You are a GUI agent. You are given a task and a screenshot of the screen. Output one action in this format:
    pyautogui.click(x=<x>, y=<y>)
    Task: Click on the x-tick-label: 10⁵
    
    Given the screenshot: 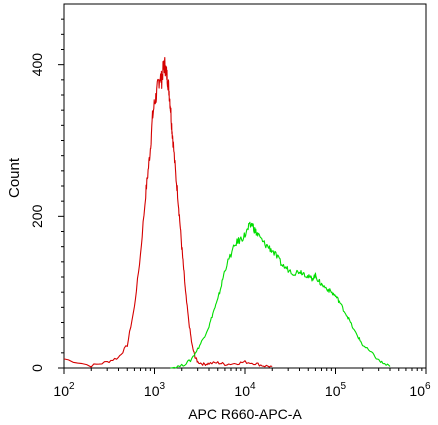 What is the action you would take?
    pyautogui.click(x=336, y=390)
    